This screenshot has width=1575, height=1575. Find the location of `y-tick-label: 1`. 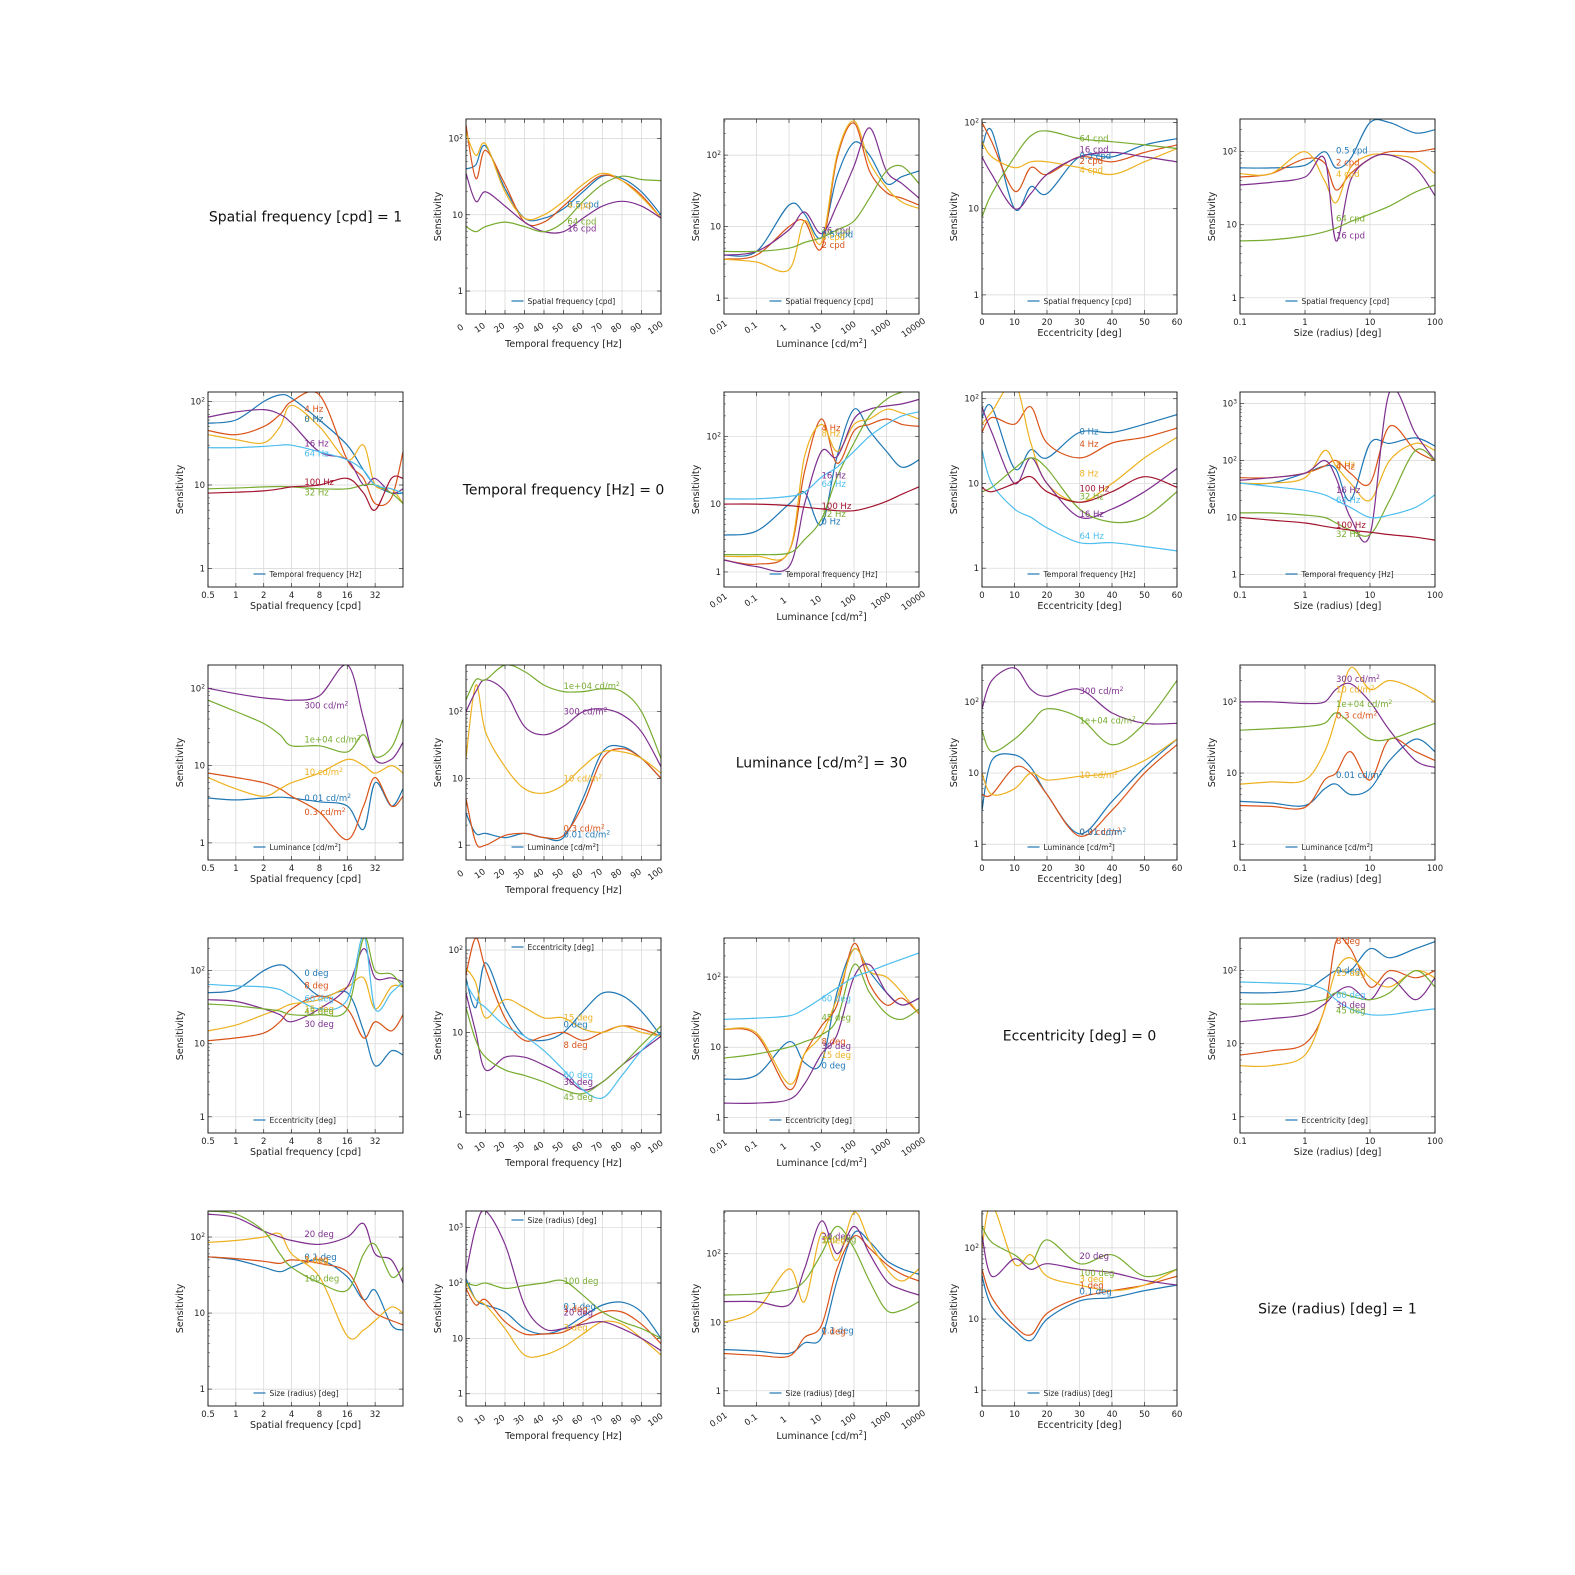

y-tick-label: 1 is located at coordinates (202, 844).